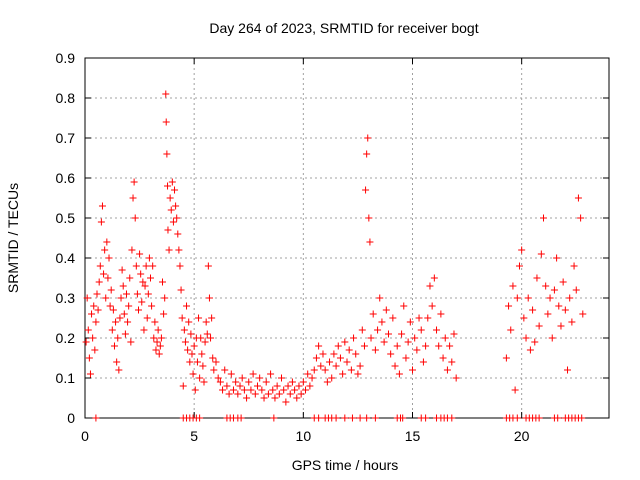 Image resolution: width=640 pixels, height=480 pixels. I want to click on y-tick-label: 0.7, so click(66, 138).